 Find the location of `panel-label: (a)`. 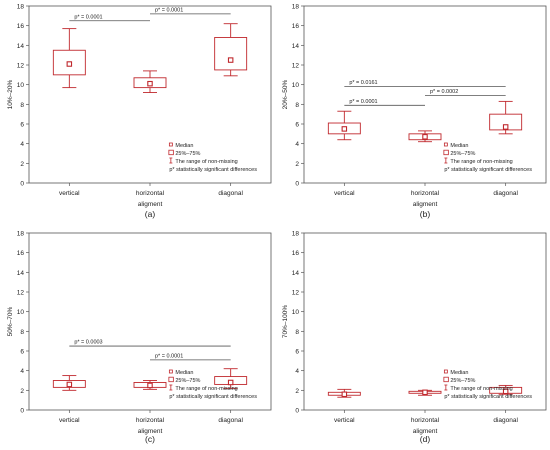

panel-label: (a) is located at coordinates (150, 214).